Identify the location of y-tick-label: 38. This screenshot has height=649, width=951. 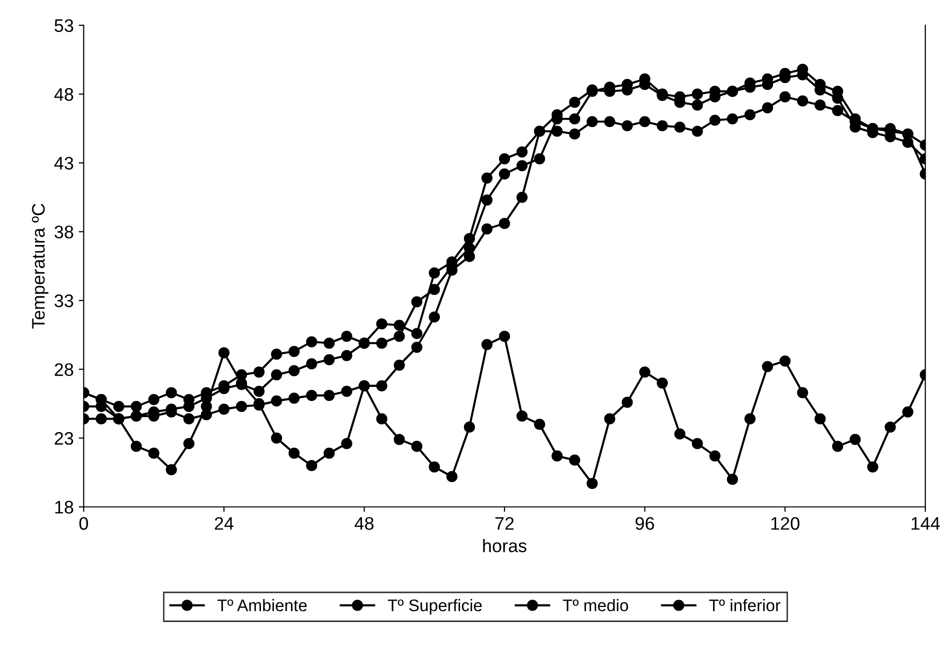
(64, 232).